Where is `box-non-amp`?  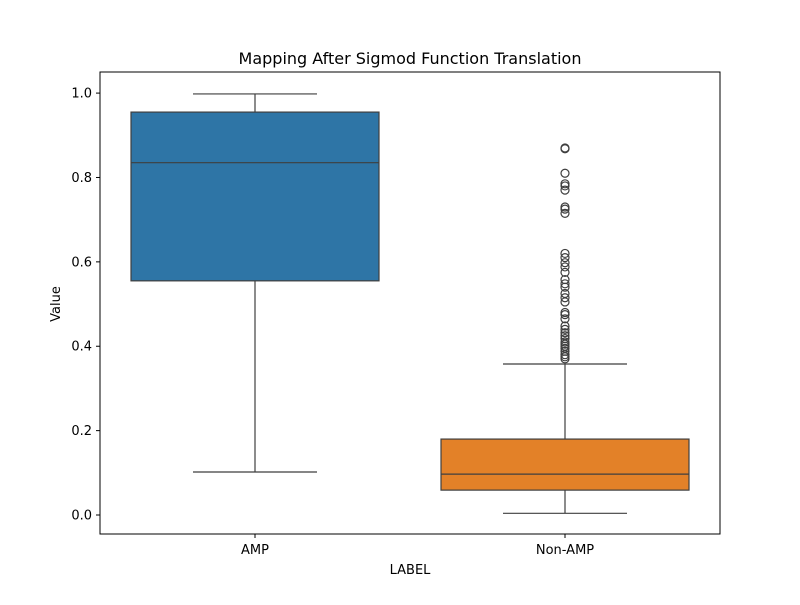 box-non-amp is located at coordinates (565, 464).